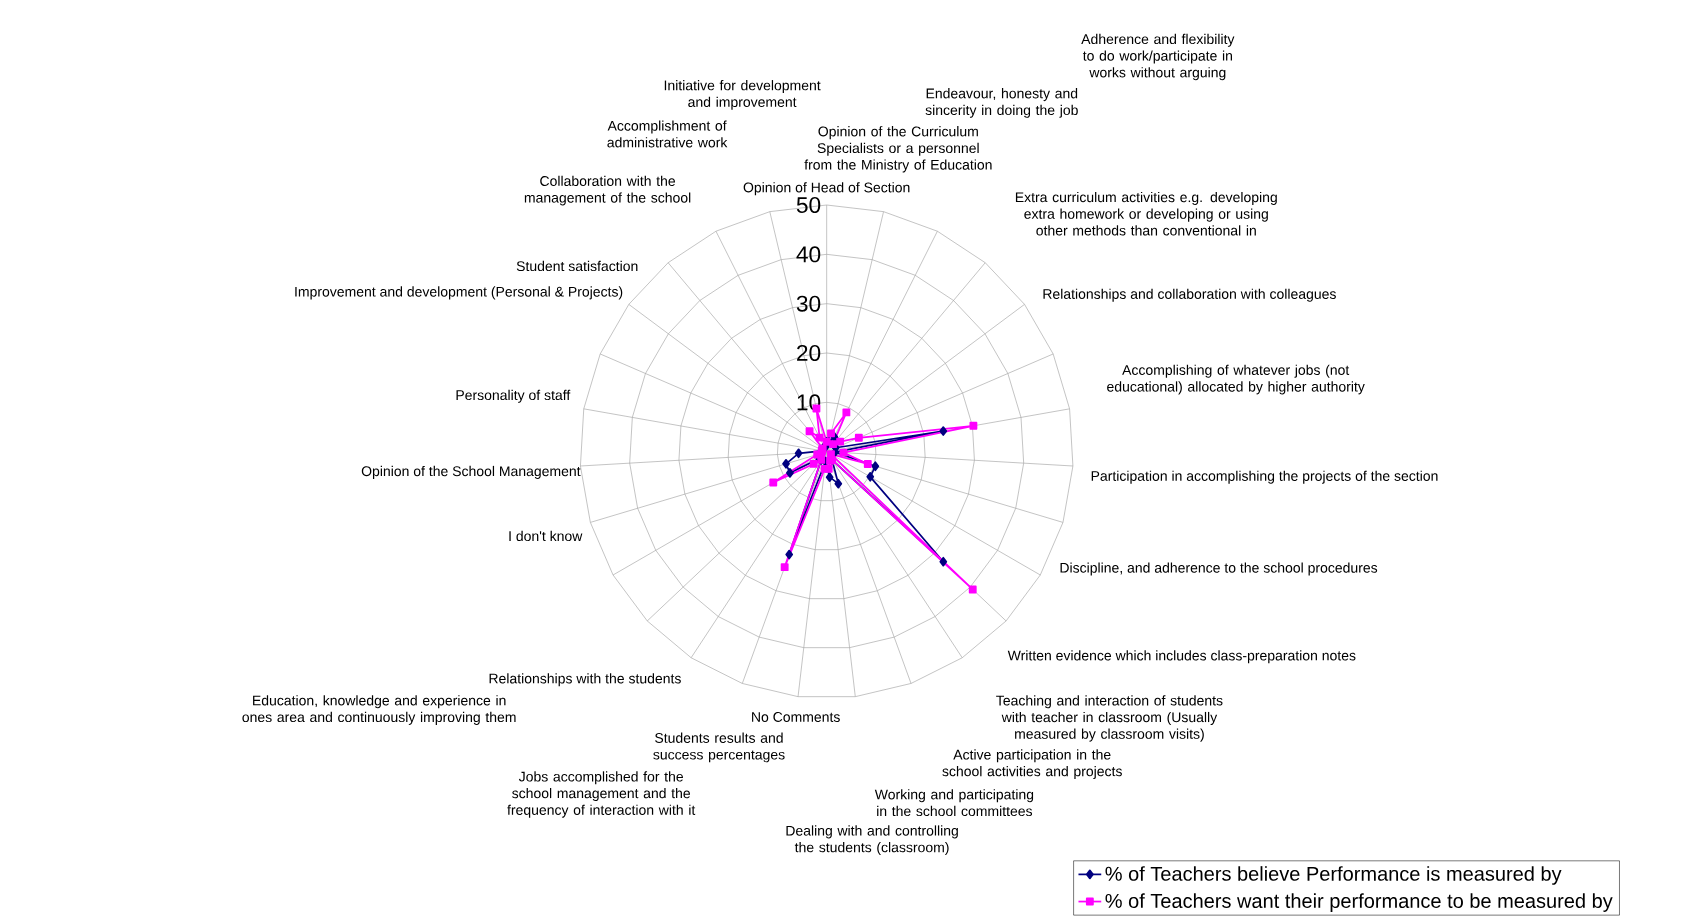  I want to click on spoke-label: I don't know, so click(546, 536).